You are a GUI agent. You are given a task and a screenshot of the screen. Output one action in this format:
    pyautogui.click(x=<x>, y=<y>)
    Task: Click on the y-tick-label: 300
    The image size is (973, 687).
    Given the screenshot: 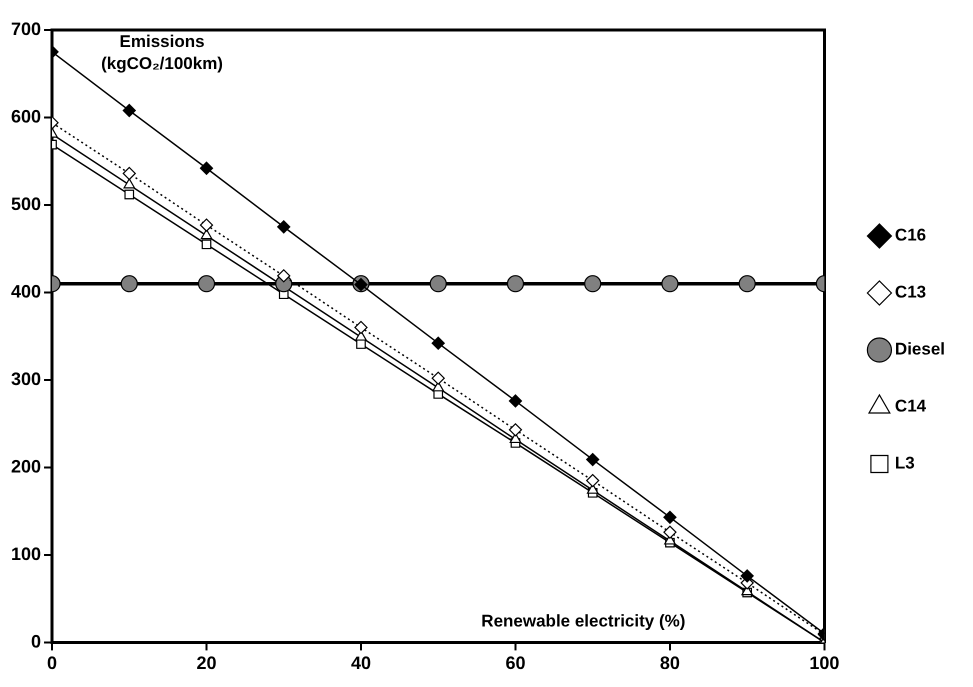 What is the action you would take?
    pyautogui.click(x=26, y=378)
    